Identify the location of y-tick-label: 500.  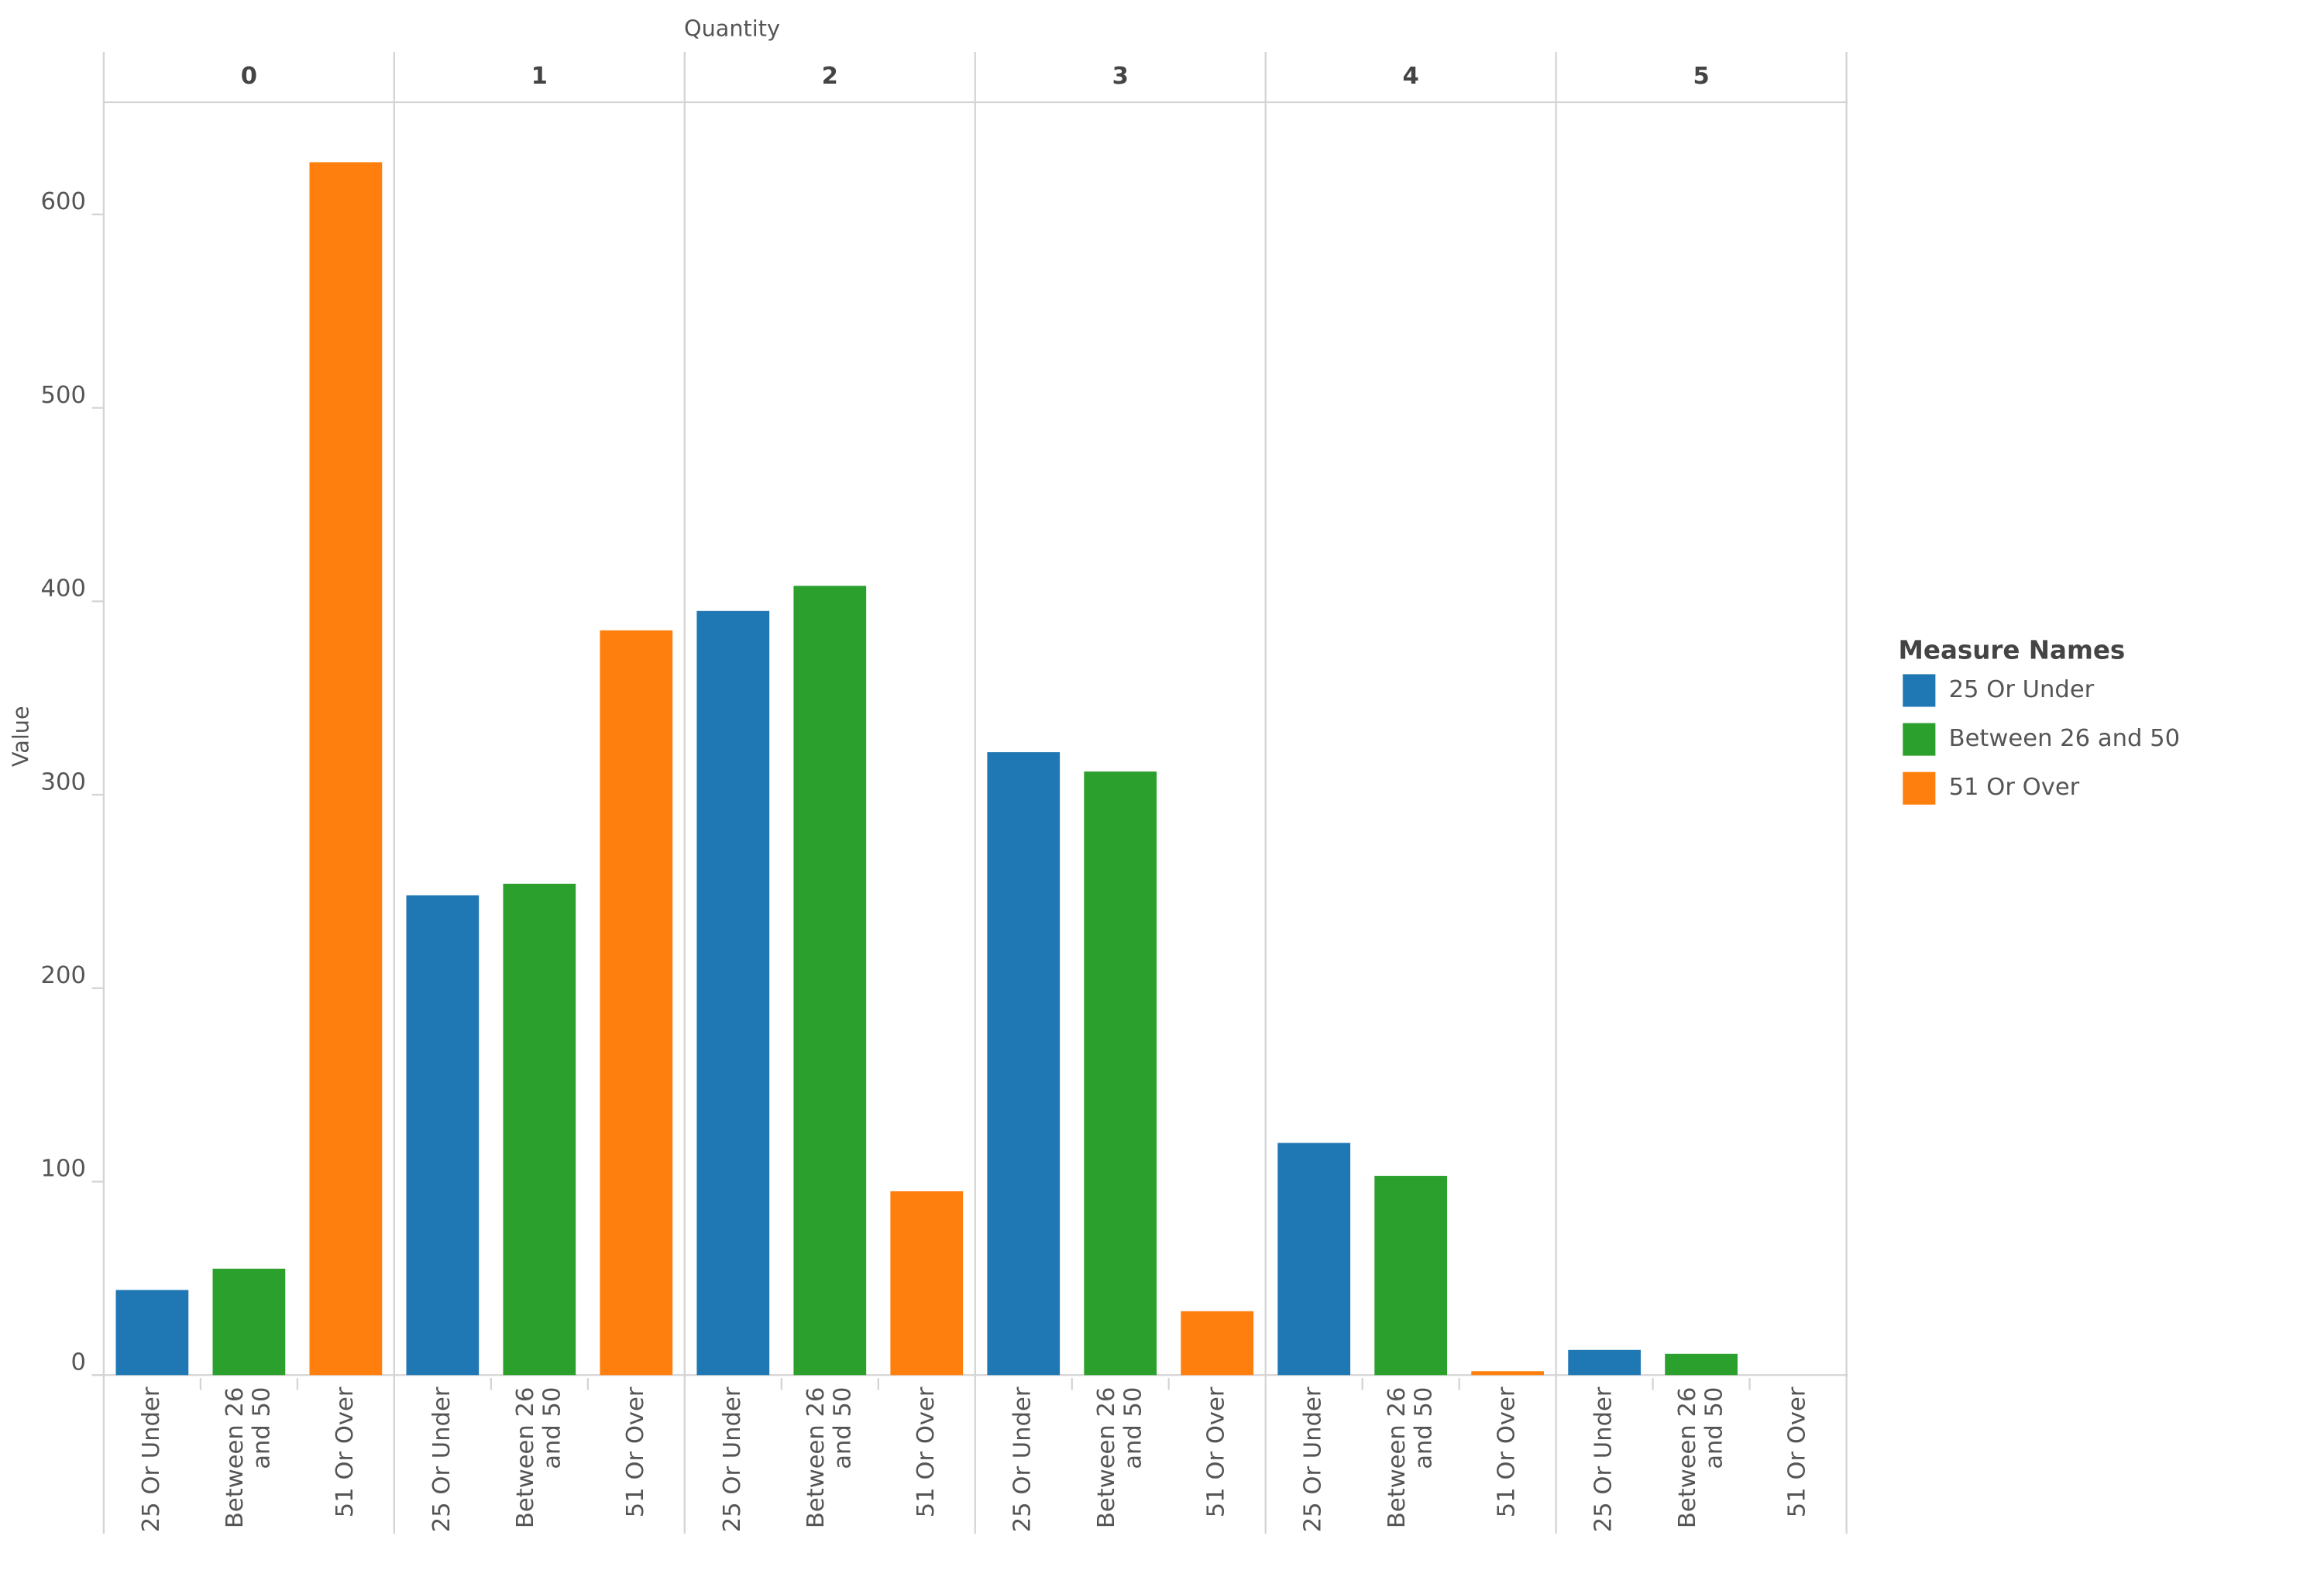
(63, 395).